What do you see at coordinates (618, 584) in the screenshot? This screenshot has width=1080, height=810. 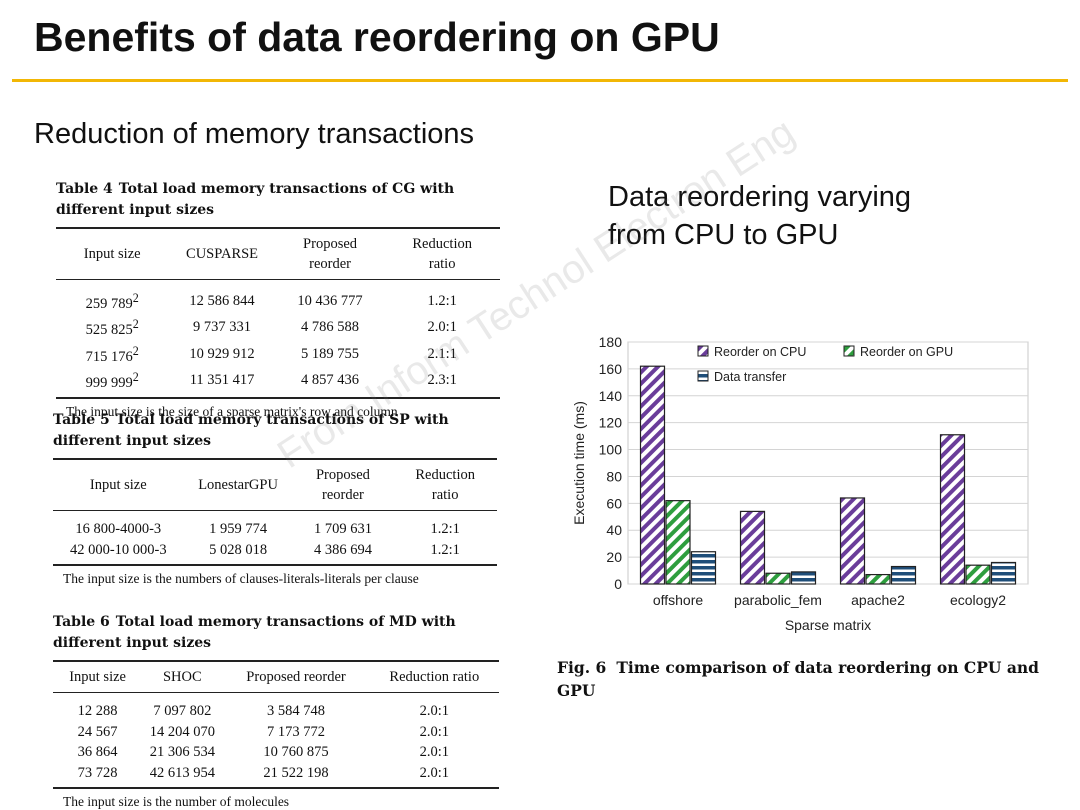 I see `y-tick-label: 0` at bounding box center [618, 584].